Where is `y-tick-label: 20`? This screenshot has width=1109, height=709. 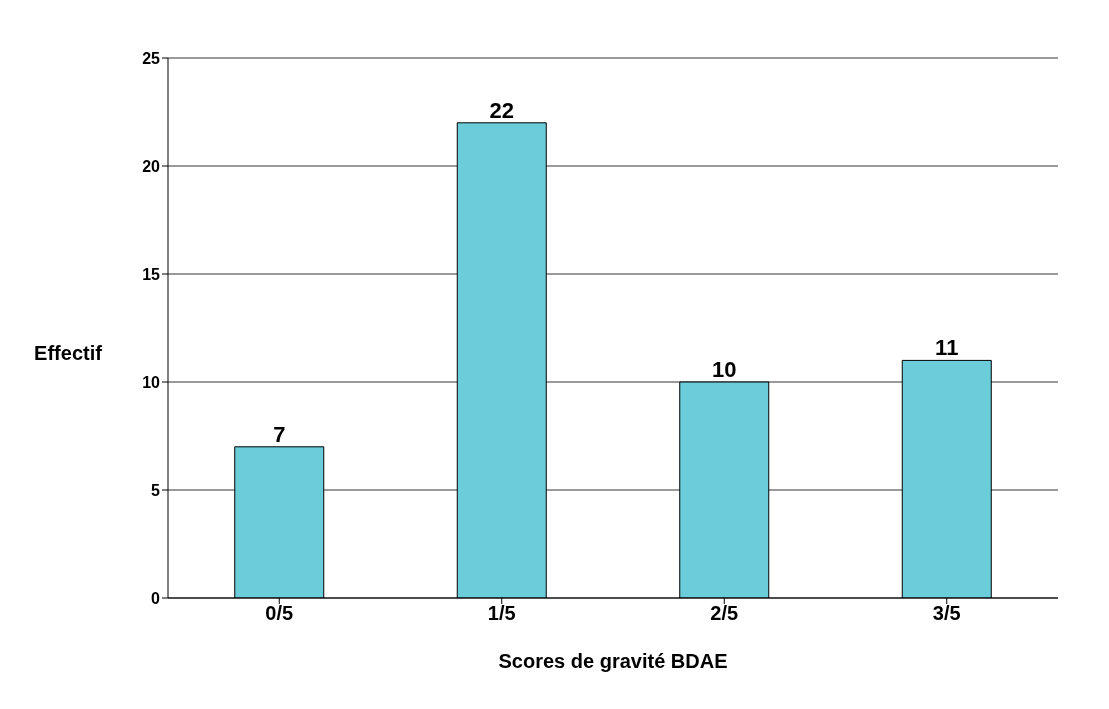
y-tick-label: 20 is located at coordinates (151, 166).